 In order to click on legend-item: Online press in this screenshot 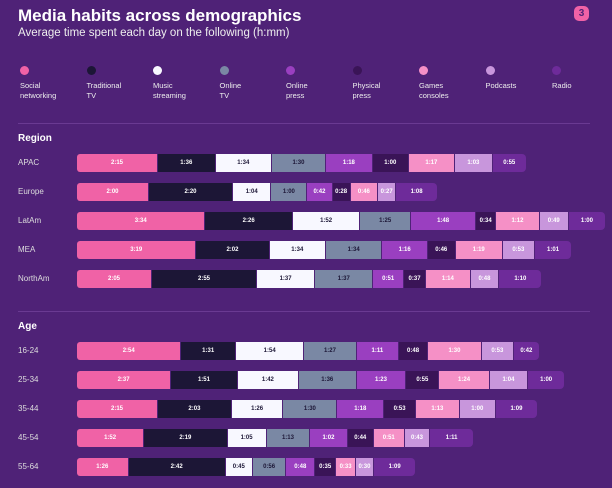, I will do `click(319, 83)`.